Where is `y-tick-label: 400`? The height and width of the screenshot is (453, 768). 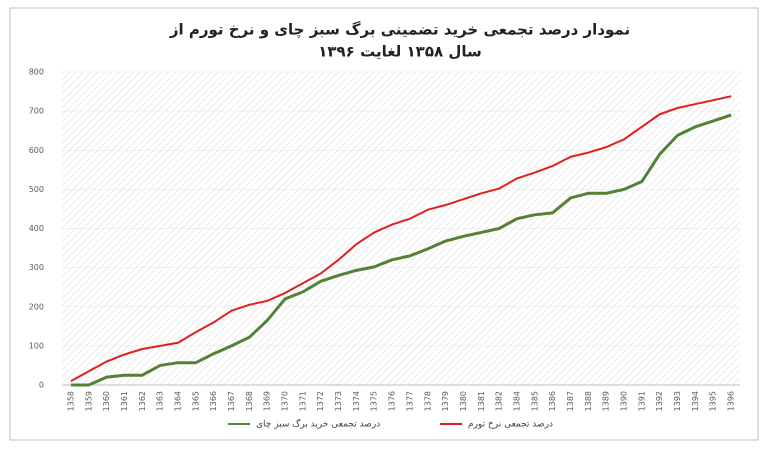 y-tick-label: 400 is located at coordinates (36, 228).